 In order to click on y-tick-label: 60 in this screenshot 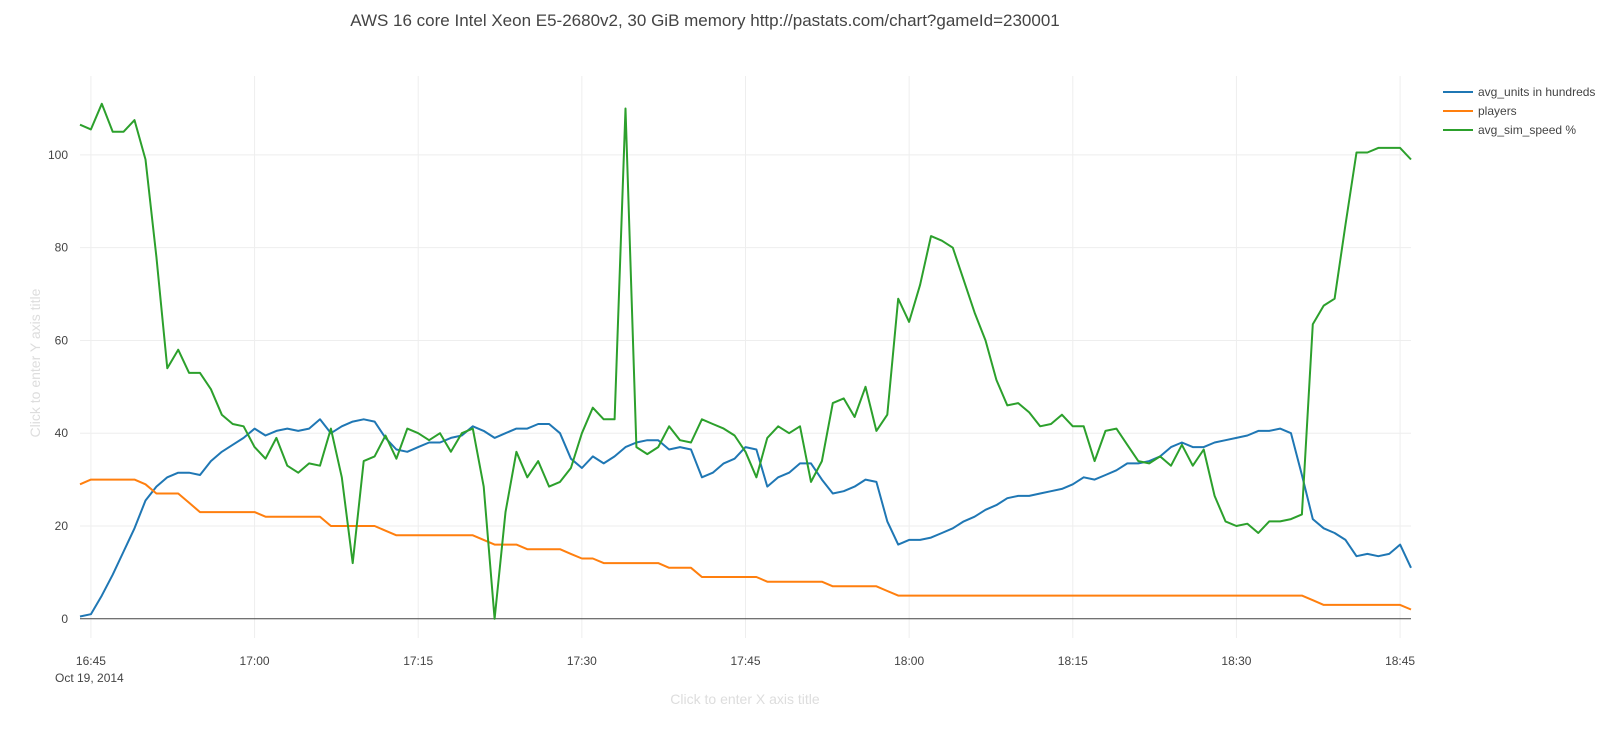, I will do `click(62, 340)`.